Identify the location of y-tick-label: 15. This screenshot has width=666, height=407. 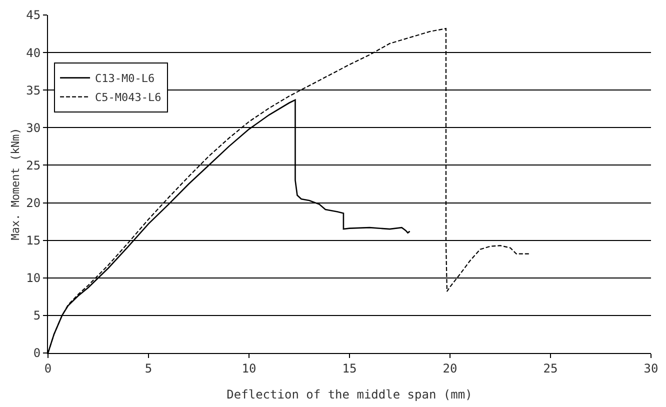
(33, 241).